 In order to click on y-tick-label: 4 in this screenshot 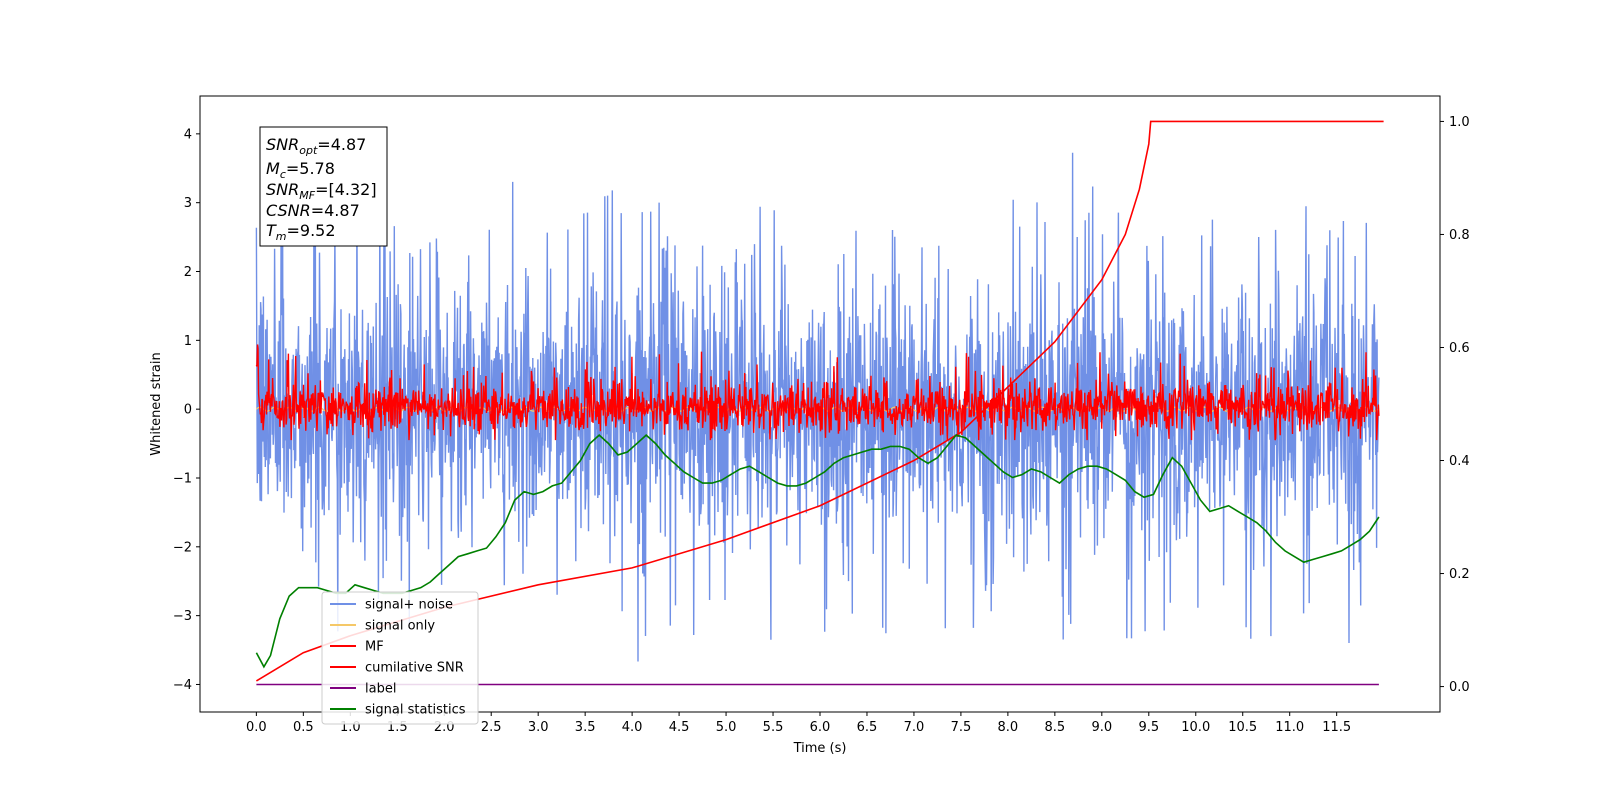, I will do `click(188, 134)`.